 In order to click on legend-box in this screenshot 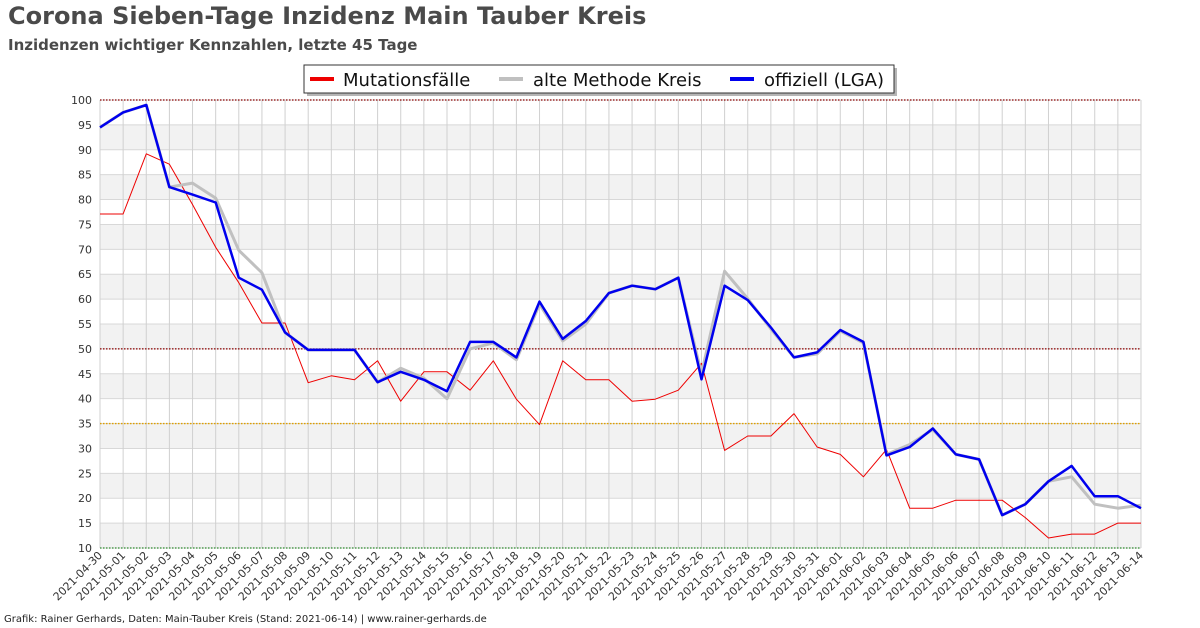, I will do `click(599, 79)`.